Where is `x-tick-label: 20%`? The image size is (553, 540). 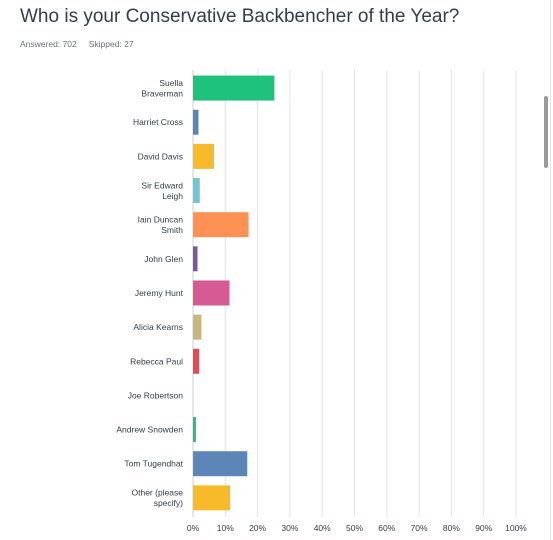
x-tick-label: 20% is located at coordinates (257, 528).